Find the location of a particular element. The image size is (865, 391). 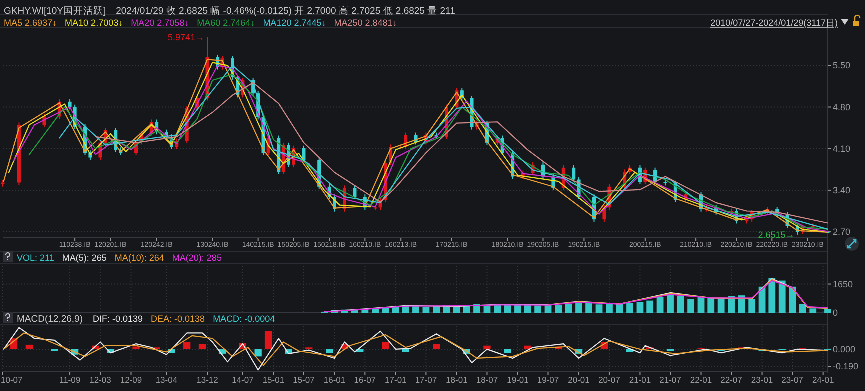

text: MA(5): 265 is located at coordinates (84, 258).